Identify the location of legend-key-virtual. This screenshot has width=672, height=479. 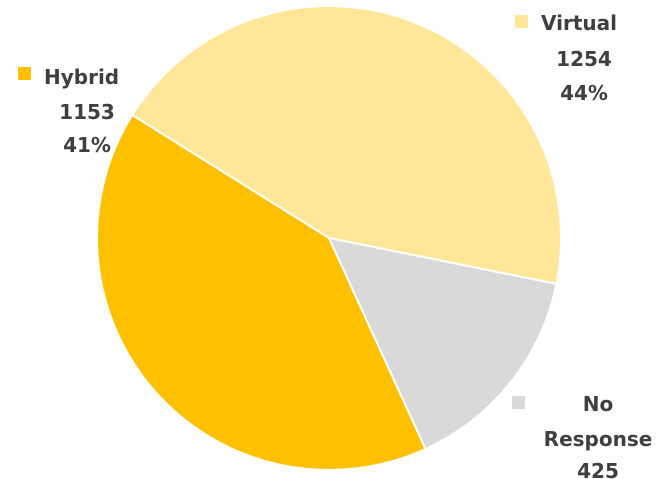
(521, 21).